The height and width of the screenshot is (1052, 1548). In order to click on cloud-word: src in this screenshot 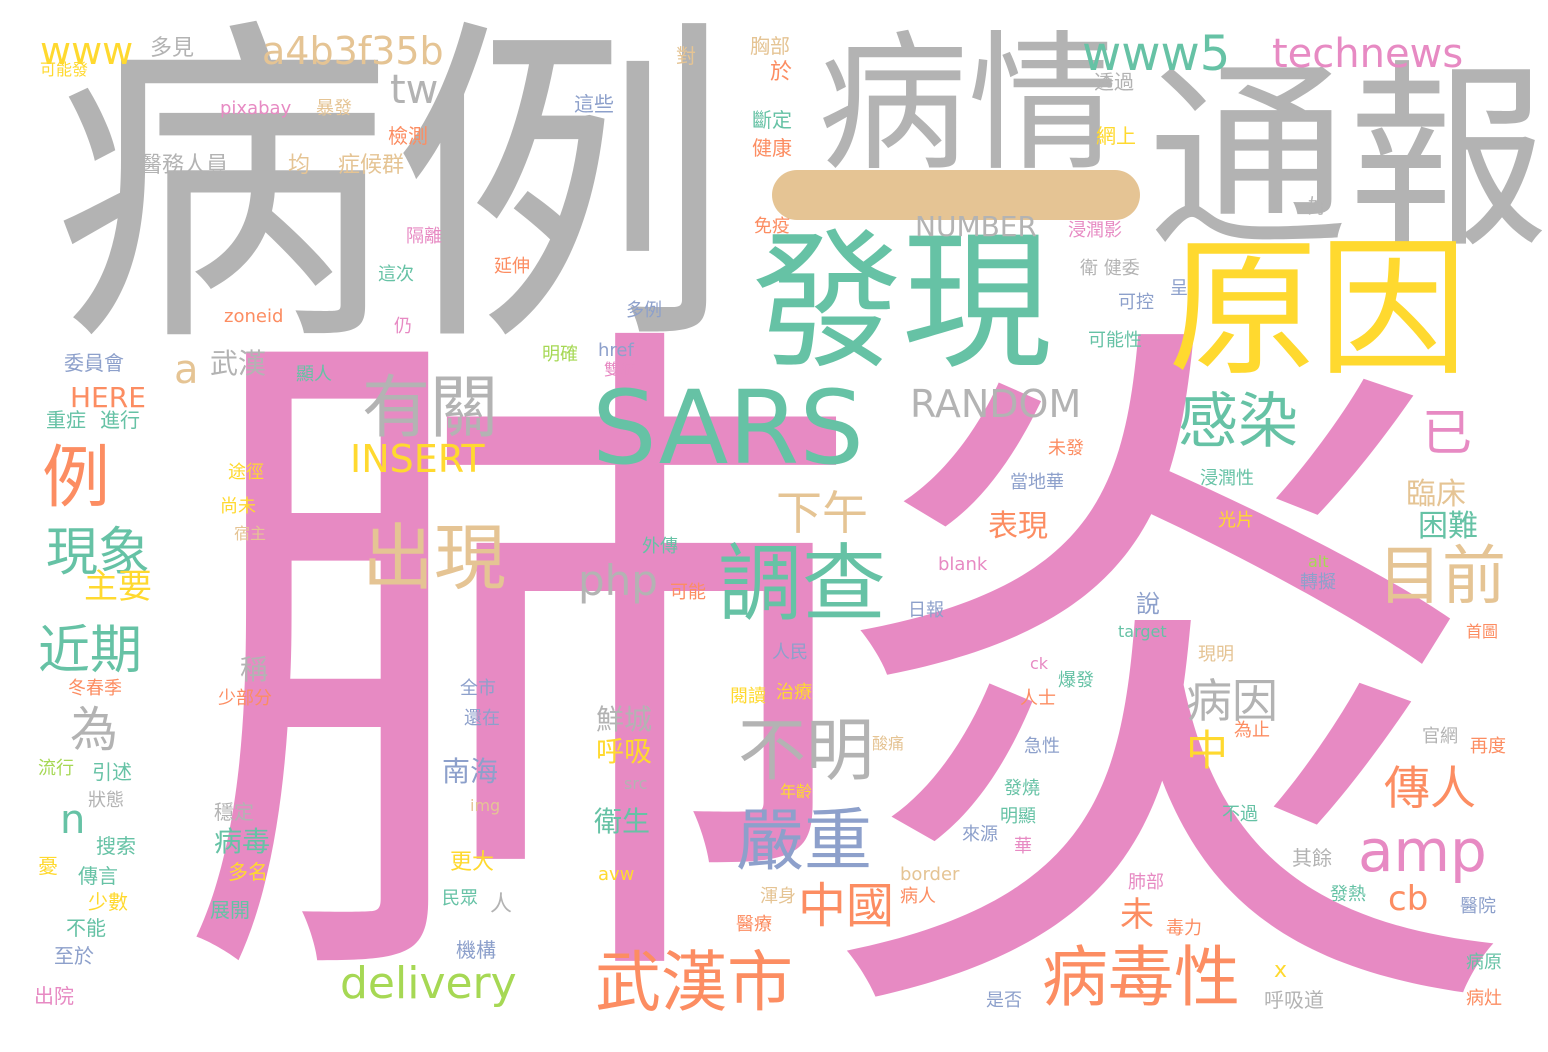, I will do `click(635, 784)`.